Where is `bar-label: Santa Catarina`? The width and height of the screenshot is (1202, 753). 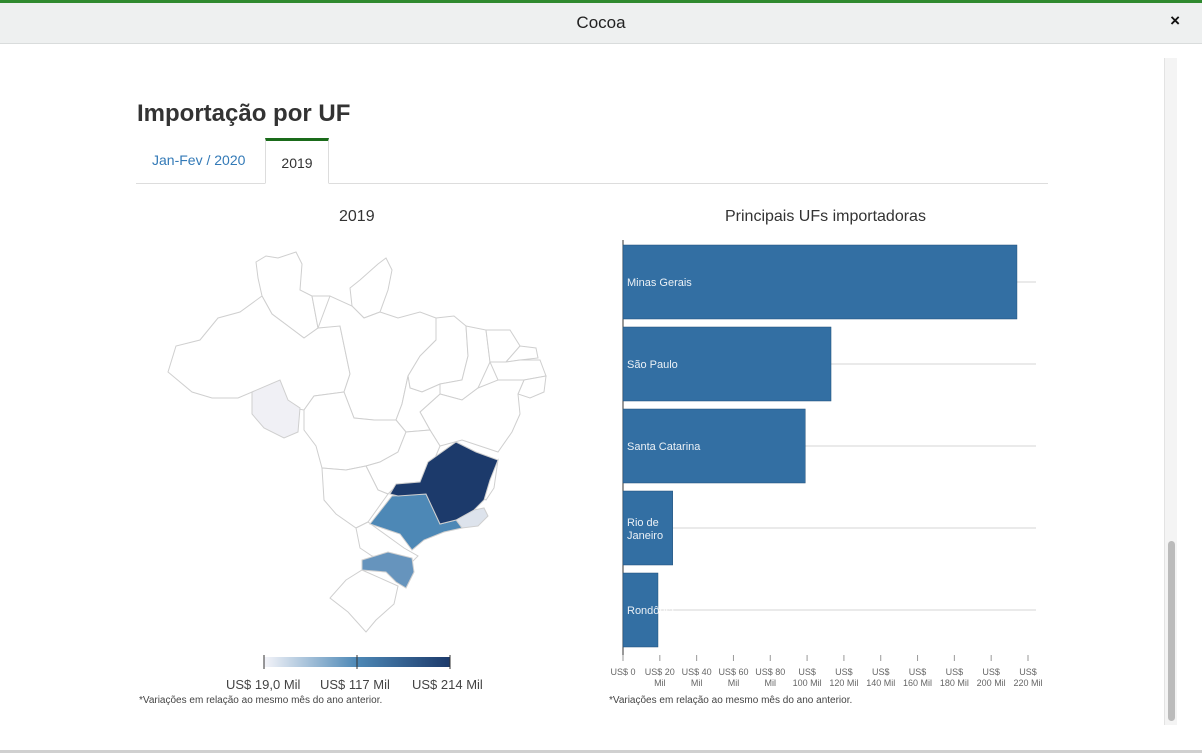
bar-label: Santa Catarina is located at coordinates (664, 447).